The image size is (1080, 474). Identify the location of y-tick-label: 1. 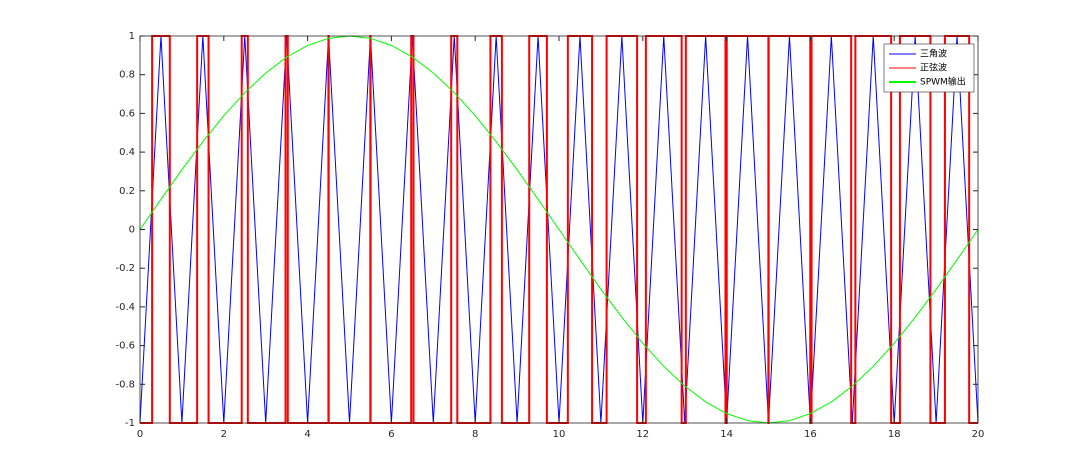
(132, 36).